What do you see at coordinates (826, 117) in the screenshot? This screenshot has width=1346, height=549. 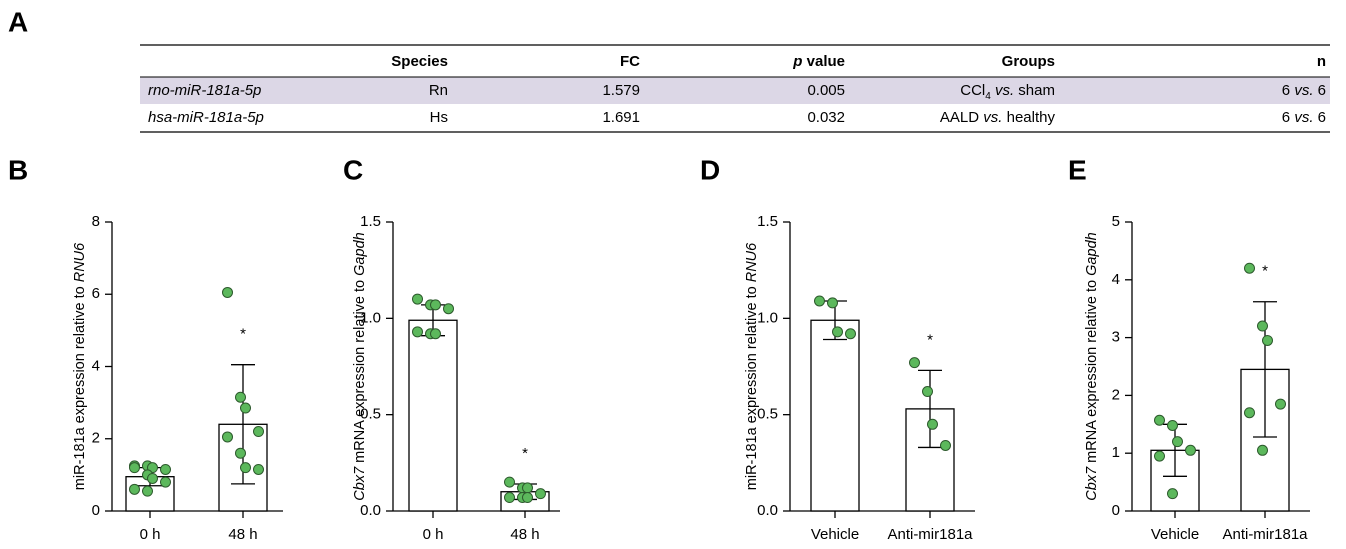 I see `text-segment: 0.032` at bounding box center [826, 117].